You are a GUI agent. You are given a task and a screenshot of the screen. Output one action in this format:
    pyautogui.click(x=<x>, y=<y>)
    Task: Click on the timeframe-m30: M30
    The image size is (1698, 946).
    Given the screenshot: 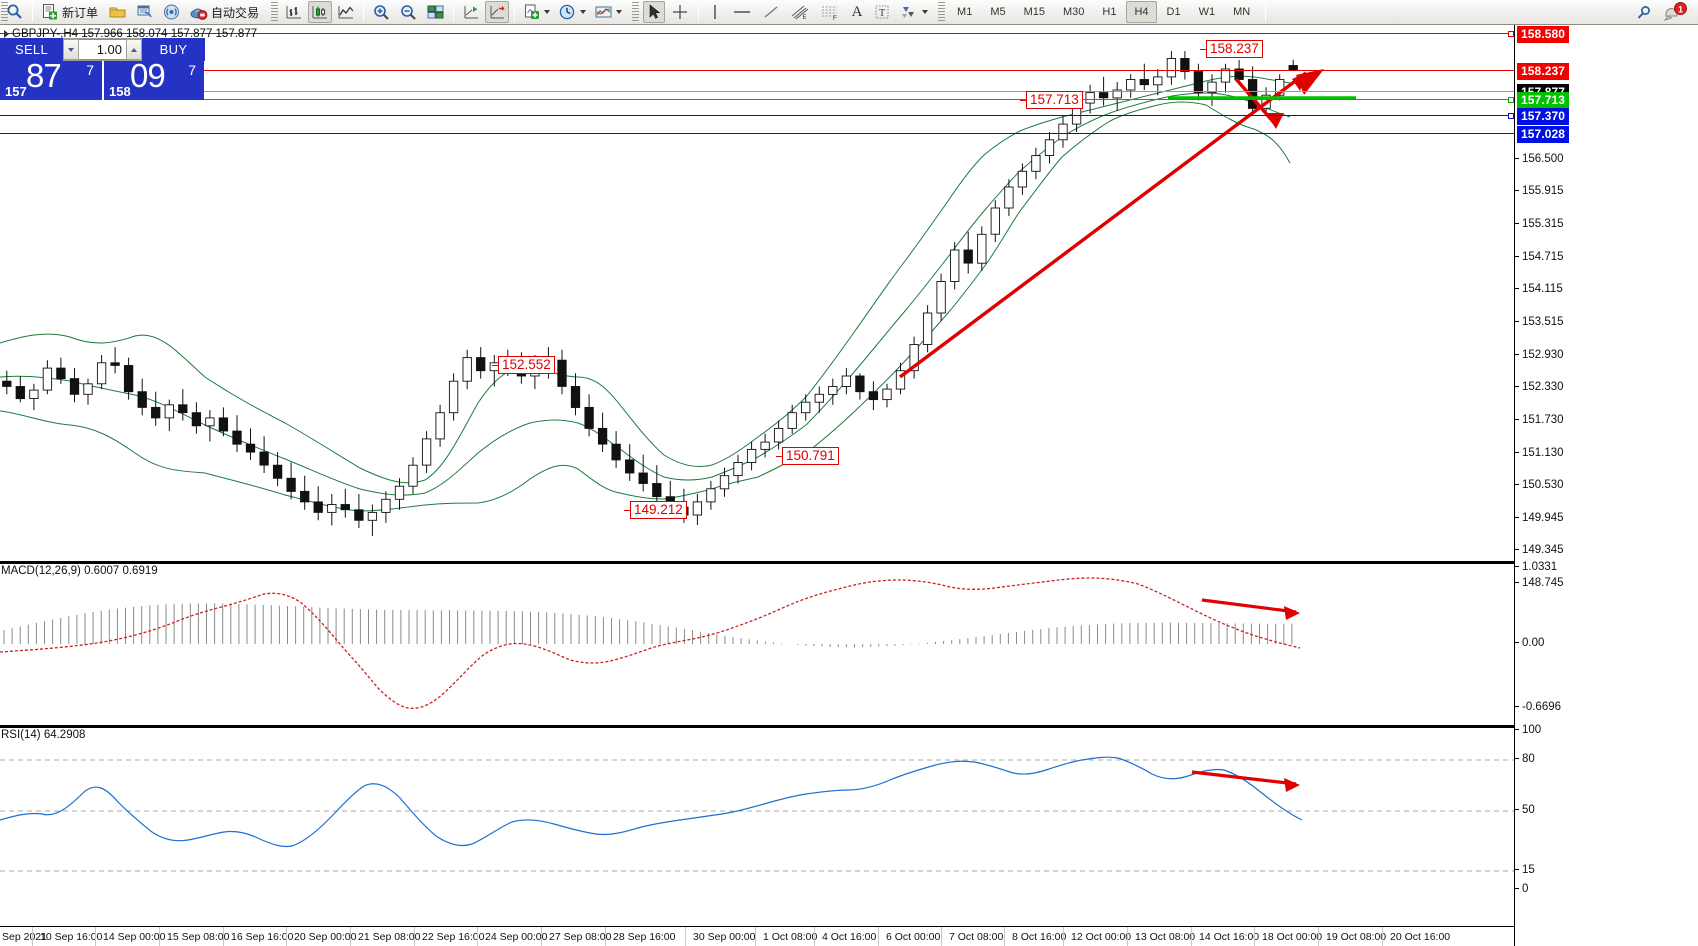 What is the action you would take?
    pyautogui.click(x=1073, y=12)
    